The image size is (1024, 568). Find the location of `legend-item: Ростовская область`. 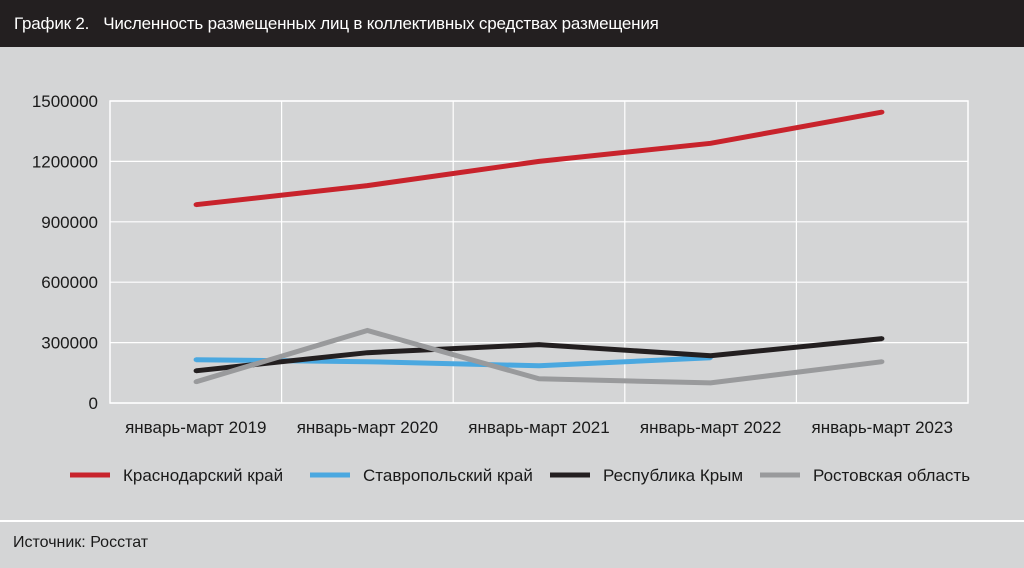

legend-item: Ростовская область is located at coordinates (865, 475).